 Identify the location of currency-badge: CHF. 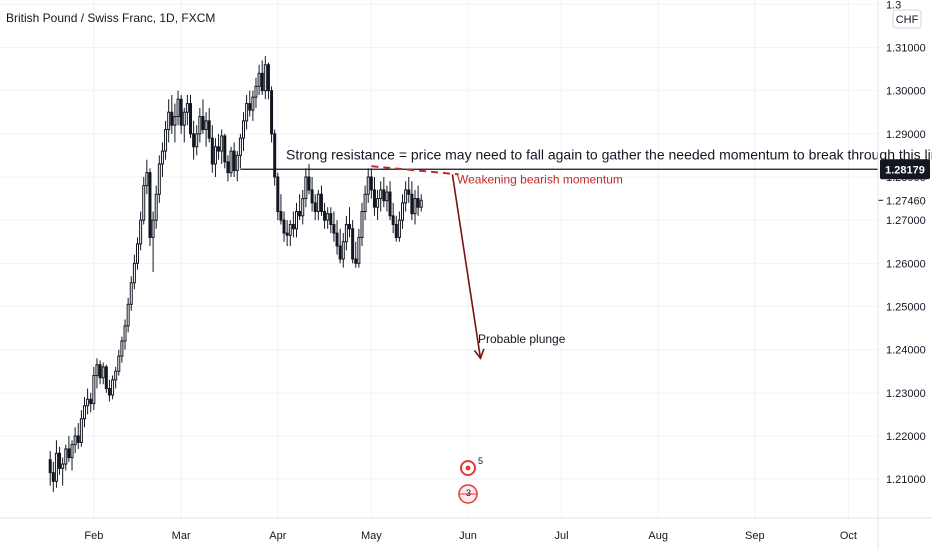
(907, 19).